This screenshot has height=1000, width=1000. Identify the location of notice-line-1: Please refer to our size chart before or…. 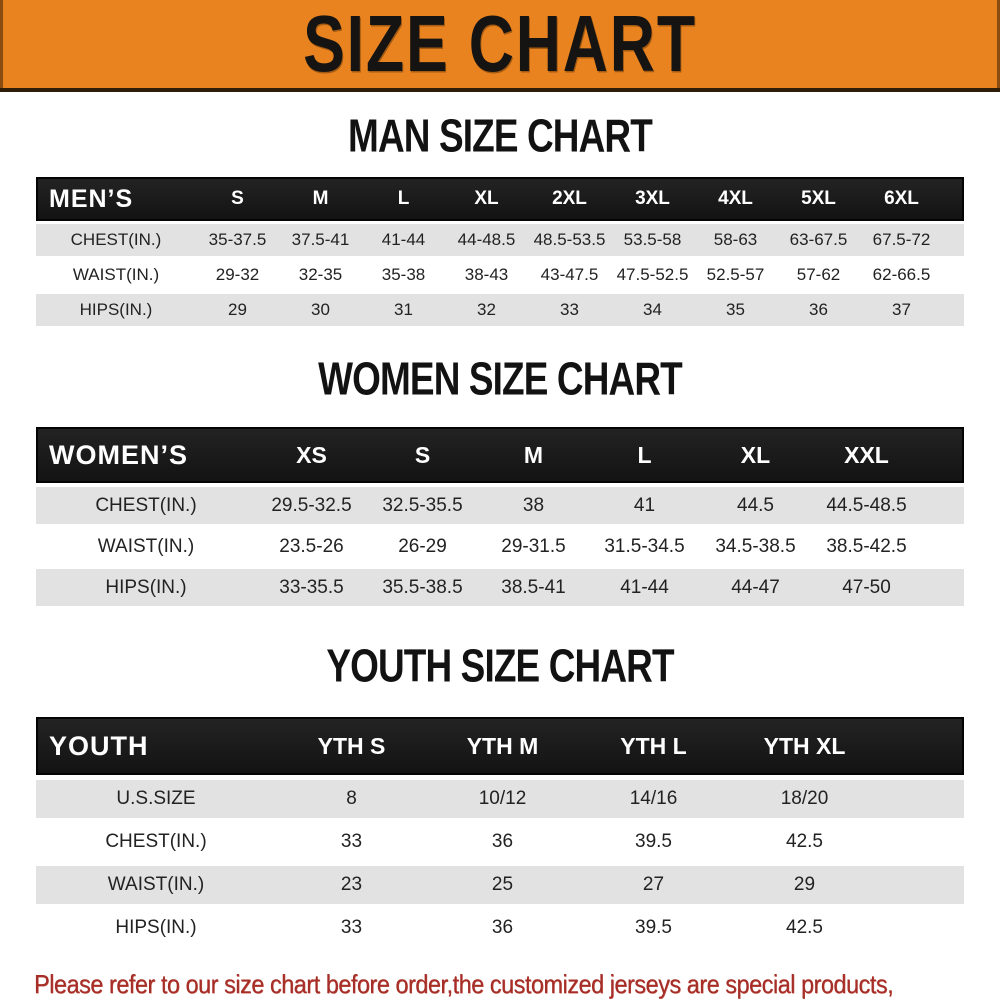
(464, 984).